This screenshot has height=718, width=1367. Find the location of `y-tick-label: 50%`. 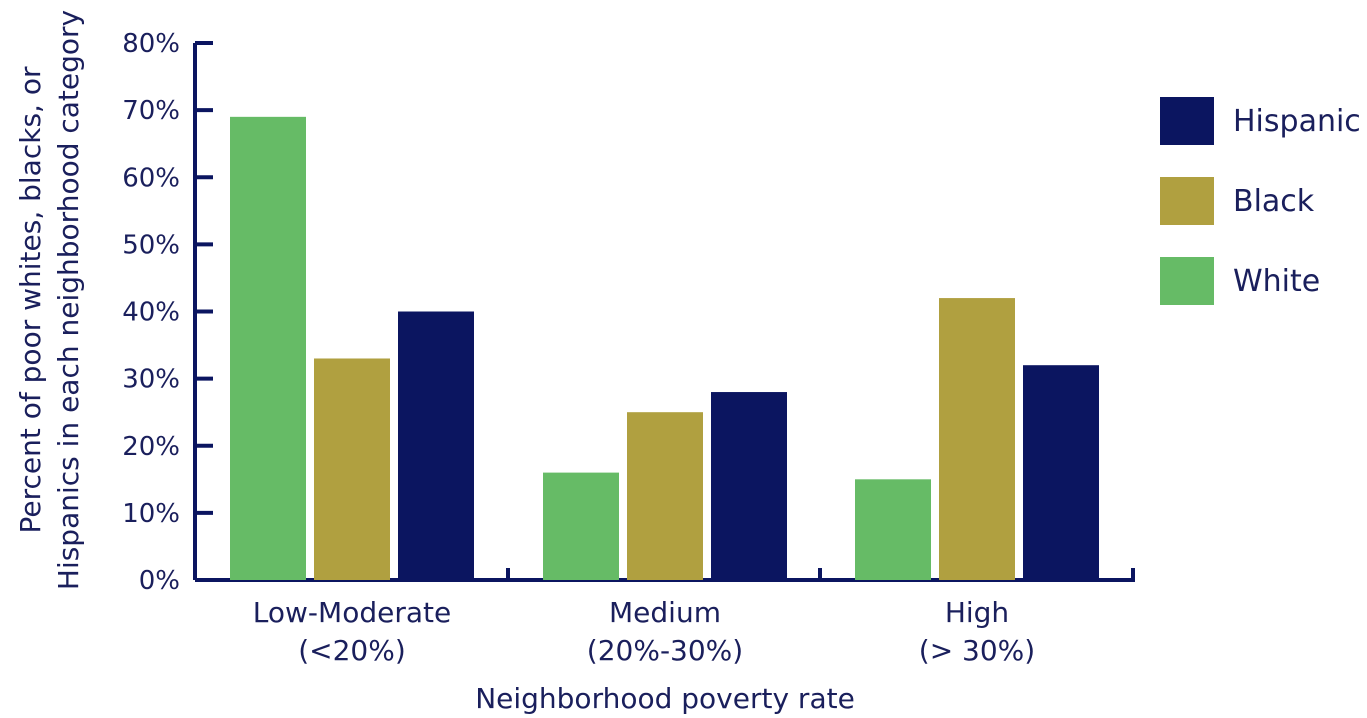

y-tick-label: 50% is located at coordinates (151, 245).